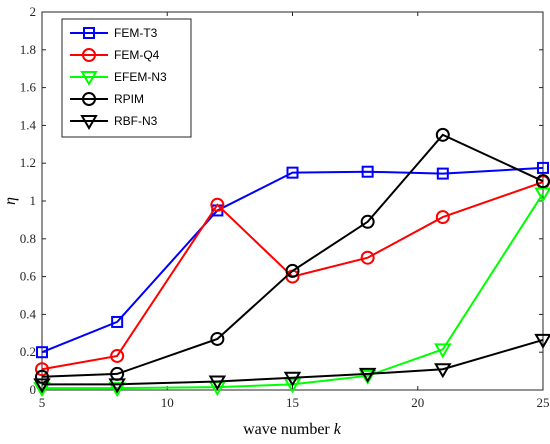  What do you see at coordinates (33, 11) in the screenshot?
I see `y-tick-label: 2` at bounding box center [33, 11].